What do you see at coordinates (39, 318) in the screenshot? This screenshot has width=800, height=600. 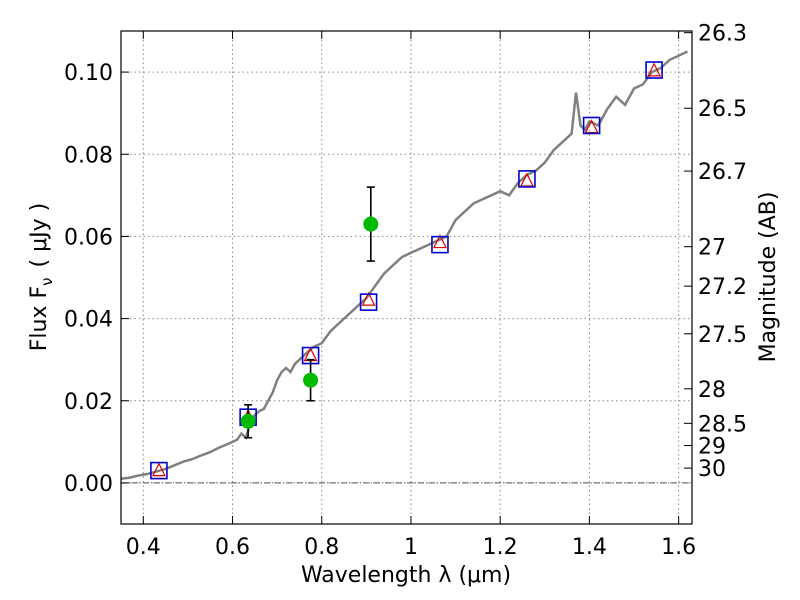 I see `y-axis-label-main: Flux F` at bounding box center [39, 318].